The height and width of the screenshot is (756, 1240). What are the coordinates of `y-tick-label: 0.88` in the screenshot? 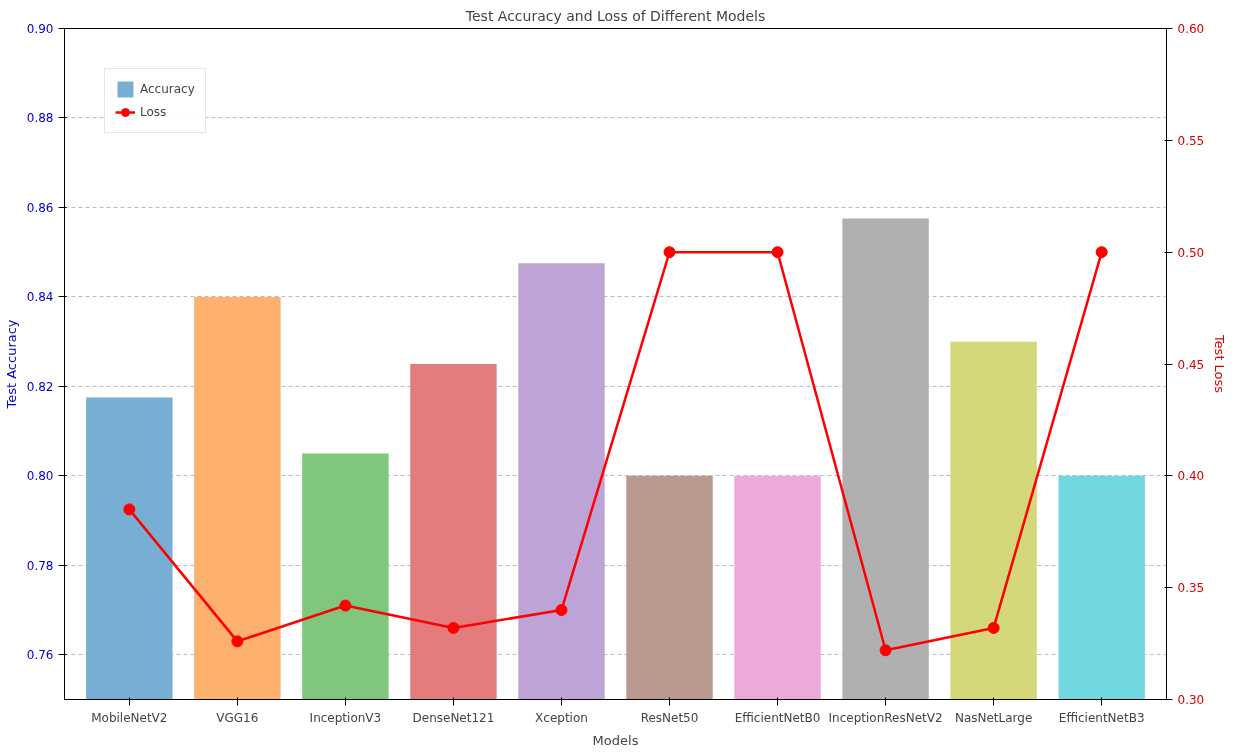 It's located at (40, 118).